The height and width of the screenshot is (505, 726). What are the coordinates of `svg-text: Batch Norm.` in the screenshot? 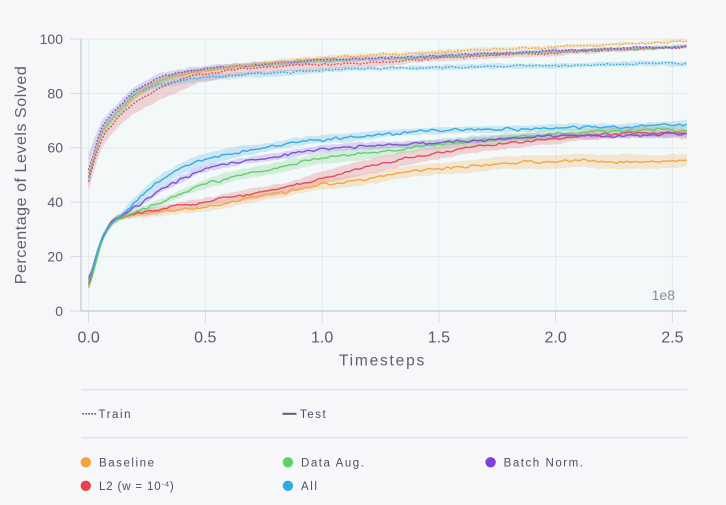 It's located at (544, 463).